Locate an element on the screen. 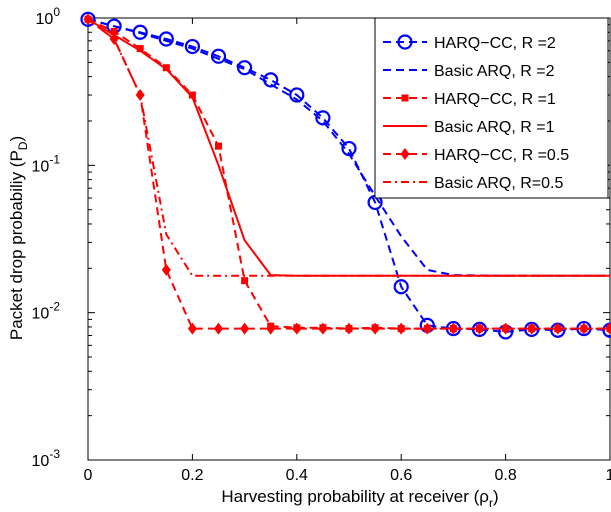 This screenshot has width=611, height=512. x-axis-label: Harvesting probability at receiver (ρr) is located at coordinates (359, 498).